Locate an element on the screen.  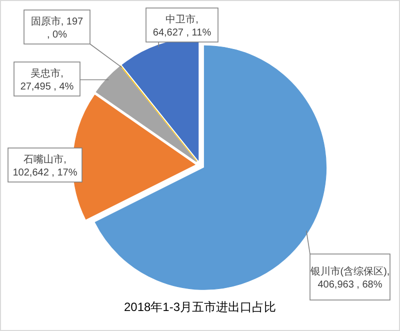
slice-label: 银川市(含综保区), 406,963 , 68% is located at coordinates (349, 278).